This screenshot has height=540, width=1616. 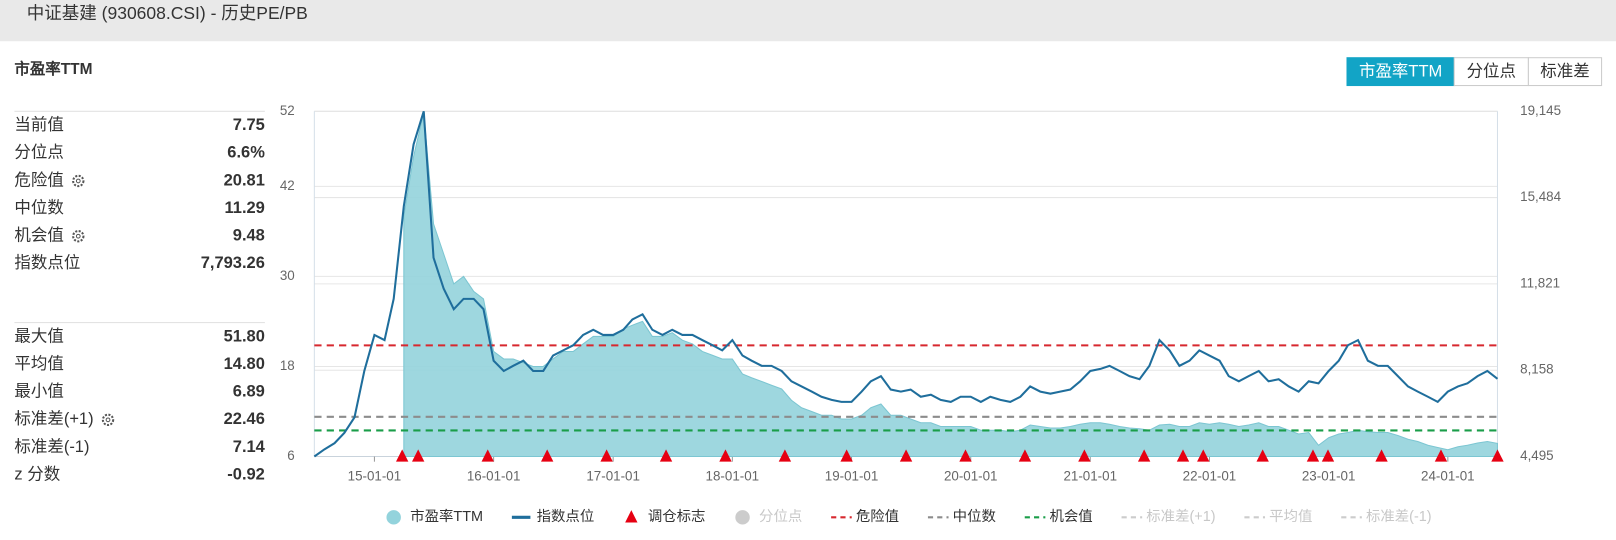 I want to click on stat-value: 14.80, so click(x=244, y=364).